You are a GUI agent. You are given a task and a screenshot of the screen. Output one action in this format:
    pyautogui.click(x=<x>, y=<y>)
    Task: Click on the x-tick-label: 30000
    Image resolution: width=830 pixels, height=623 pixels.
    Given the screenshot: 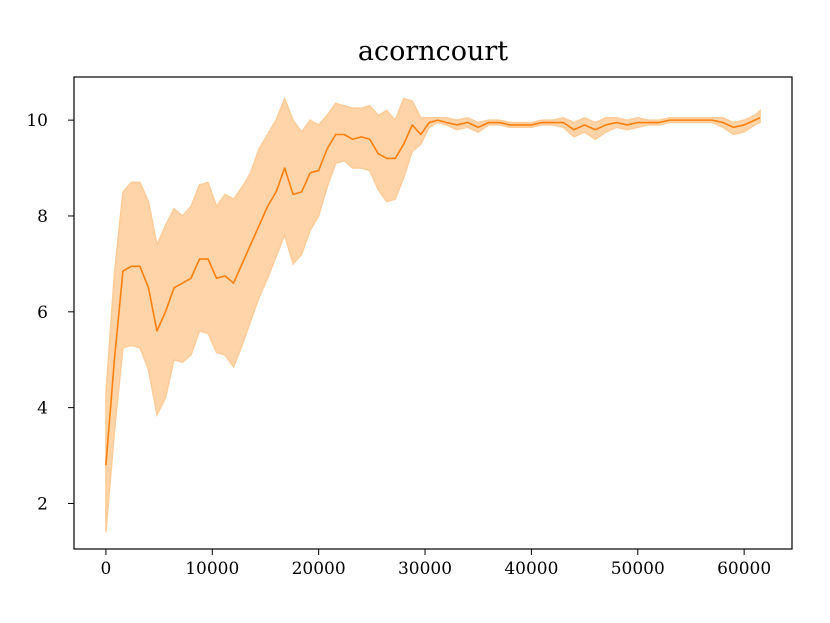 What is the action you would take?
    pyautogui.click(x=425, y=569)
    